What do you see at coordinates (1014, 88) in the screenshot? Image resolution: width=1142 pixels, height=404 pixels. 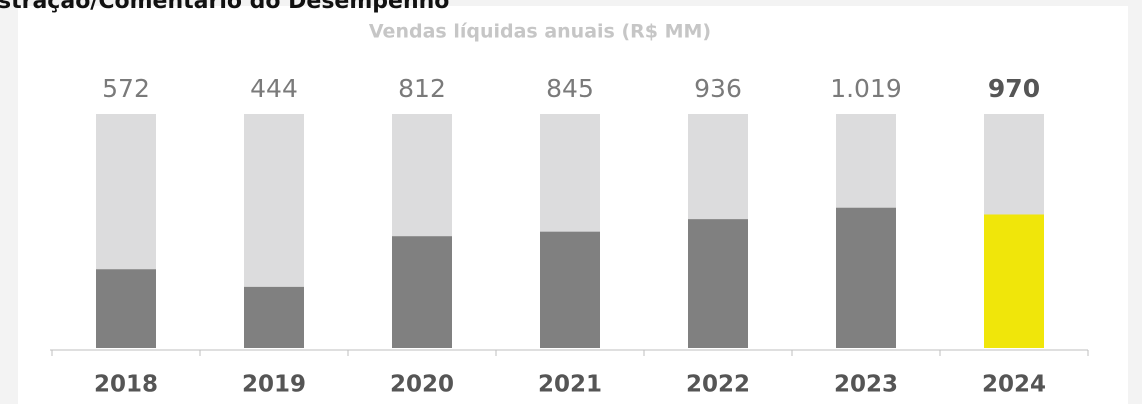 I see `value-label: 970` at bounding box center [1014, 88].